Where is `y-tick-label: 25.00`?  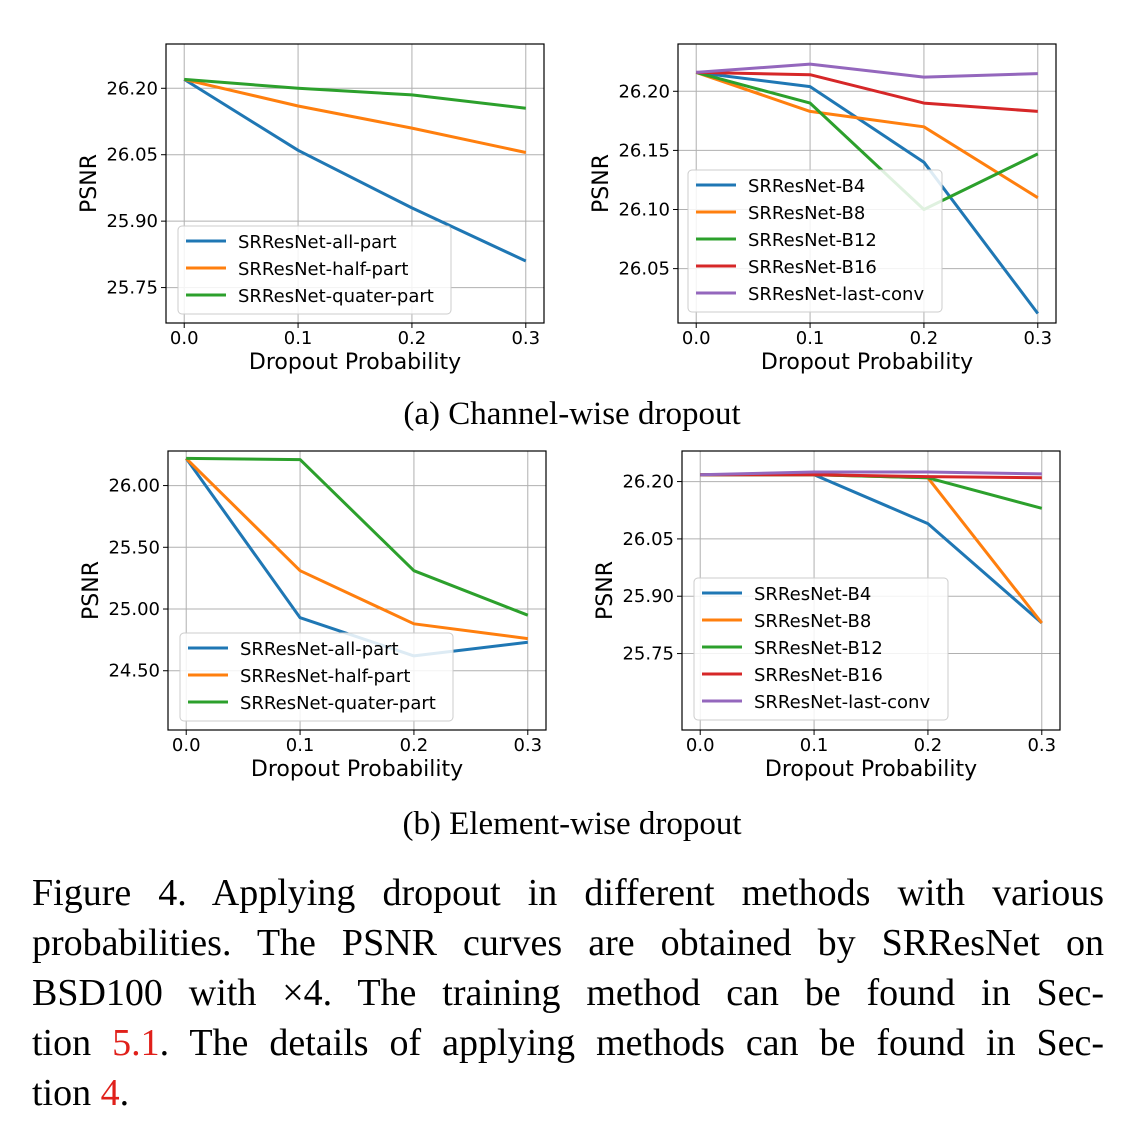 y-tick-label: 25.00 is located at coordinates (134, 609).